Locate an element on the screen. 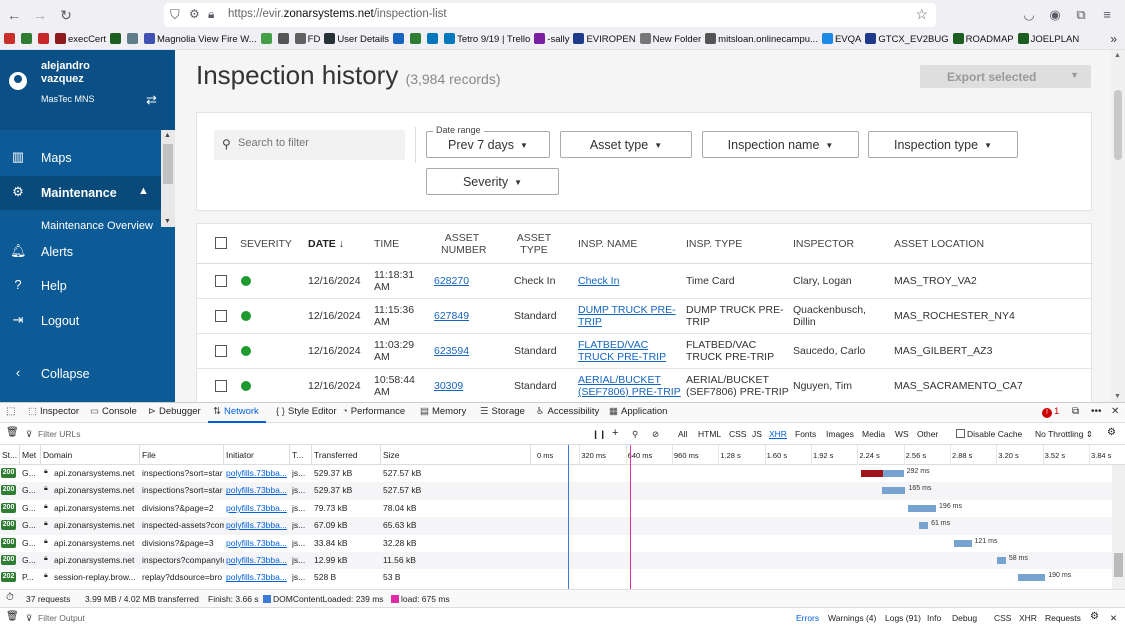 The image size is (1125, 626). devtools-tab-console: ▭ Console is located at coordinates (113, 411).